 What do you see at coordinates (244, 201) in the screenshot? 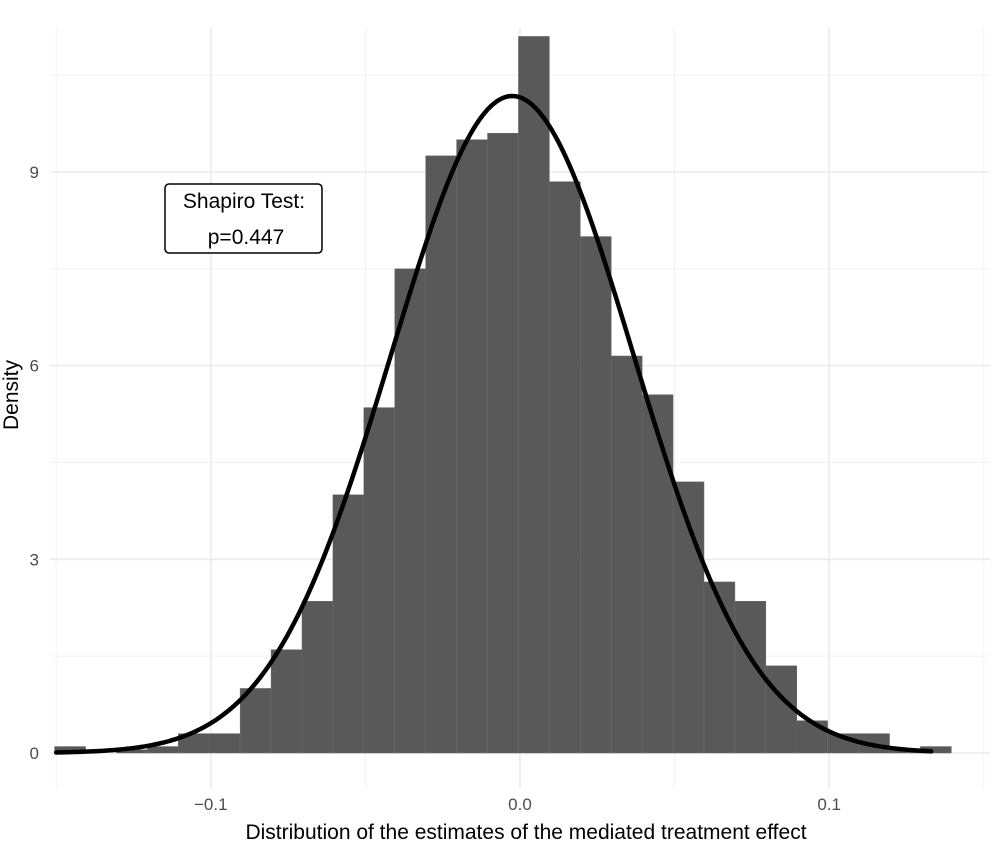
I see `annotation-line-1: Shapiro Test:` at bounding box center [244, 201].